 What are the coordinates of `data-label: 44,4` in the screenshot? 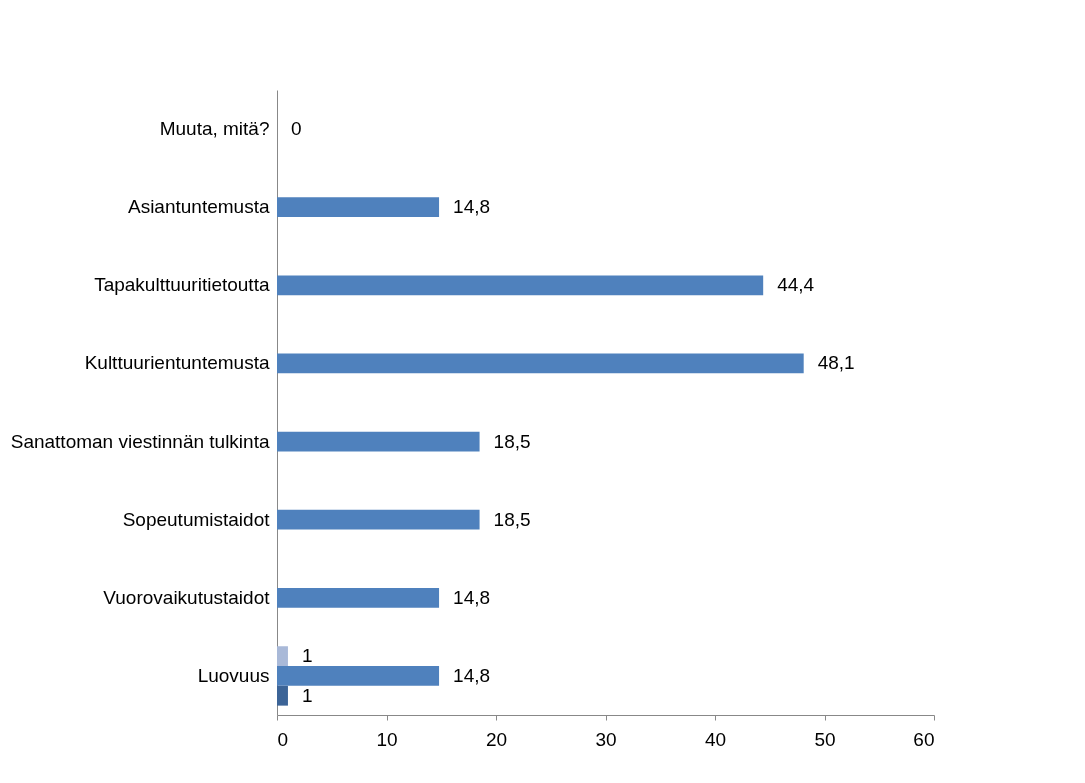 It's located at (796, 285).